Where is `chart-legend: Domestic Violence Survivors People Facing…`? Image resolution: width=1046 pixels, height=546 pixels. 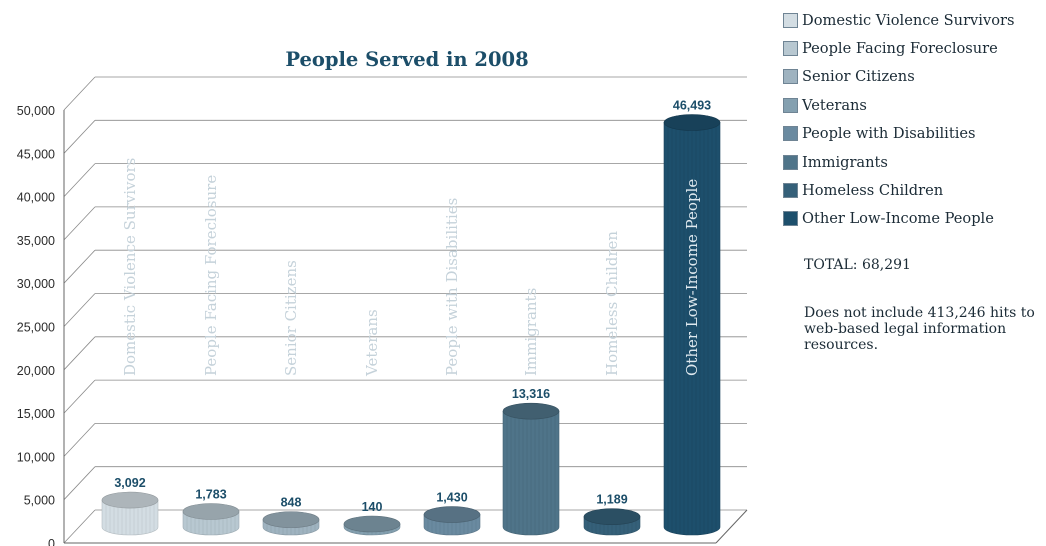
chart-legend: Domestic Violence Survivors People Facing… is located at coordinates (914, 119).